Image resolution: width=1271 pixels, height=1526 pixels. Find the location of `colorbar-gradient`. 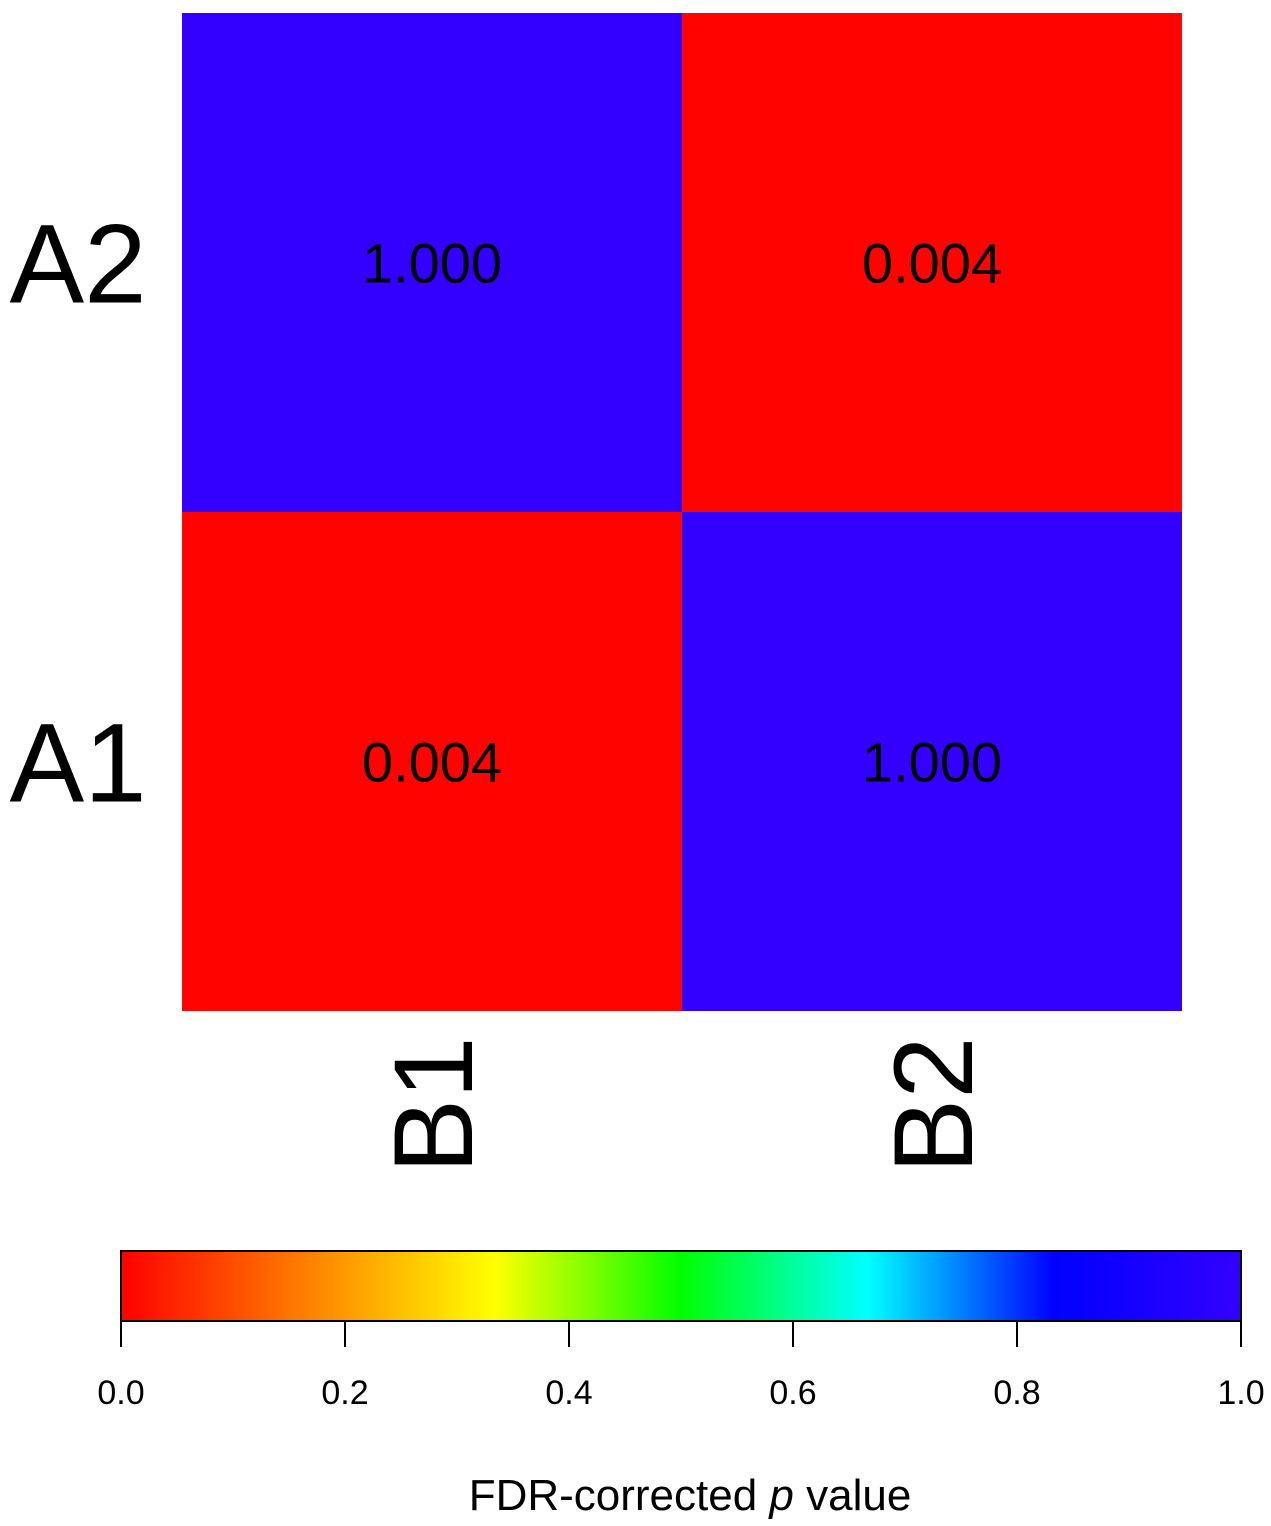

colorbar-gradient is located at coordinates (681, 1286).